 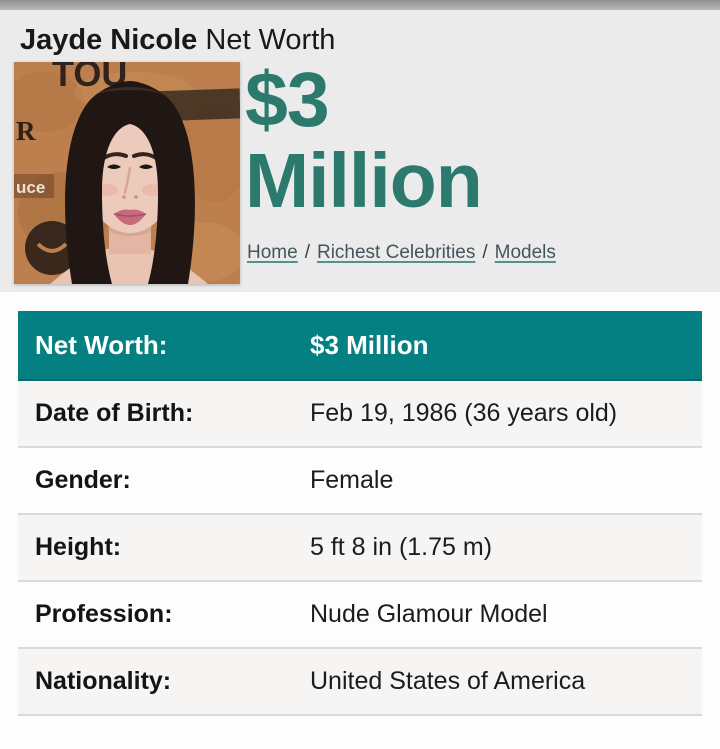 What do you see at coordinates (109, 40) in the screenshot?
I see `page-title-name: Jayde Nicole` at bounding box center [109, 40].